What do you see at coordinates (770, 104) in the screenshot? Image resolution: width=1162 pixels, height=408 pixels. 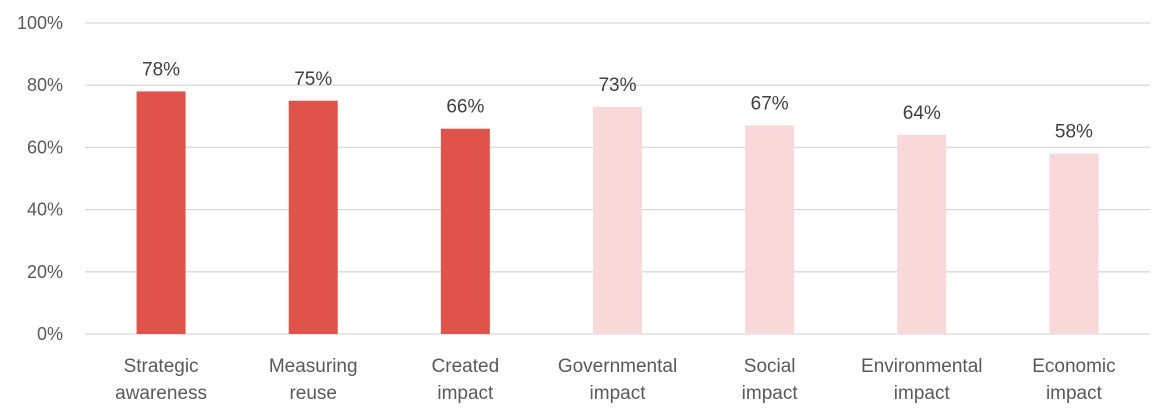 I see `data-label: 67%` at bounding box center [770, 104].